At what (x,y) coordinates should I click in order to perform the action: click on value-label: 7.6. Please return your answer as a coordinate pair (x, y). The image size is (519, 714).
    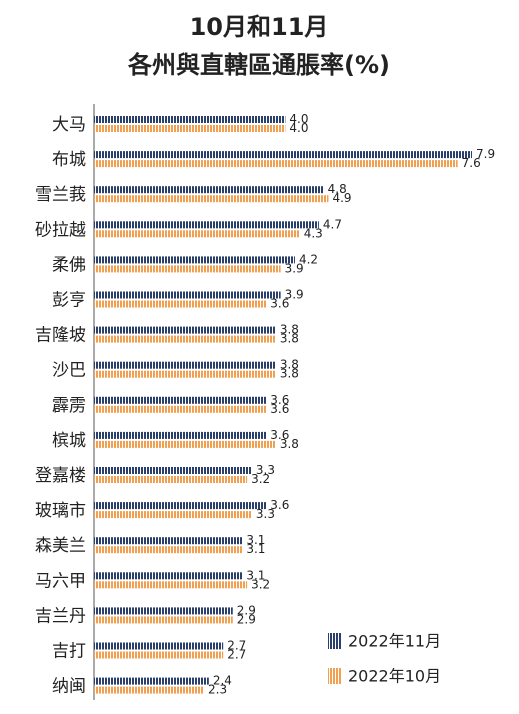
    Looking at the image, I should click on (471, 163).